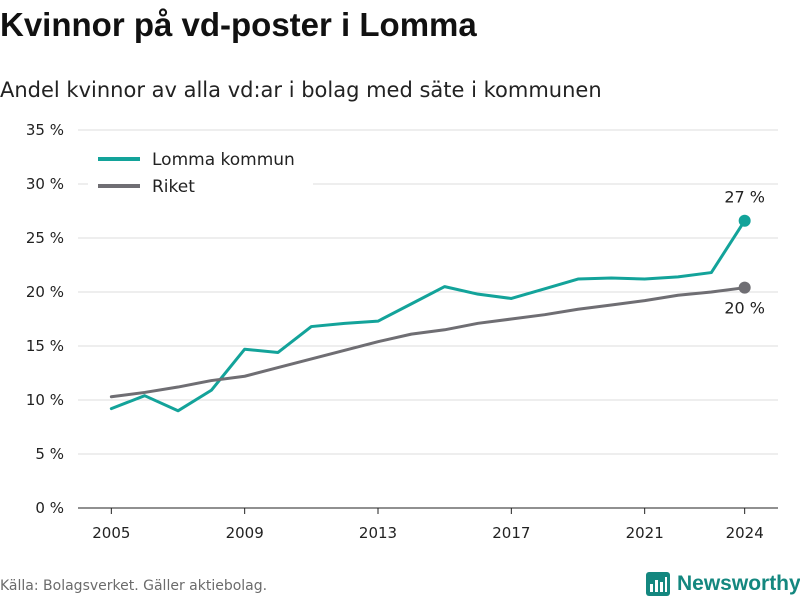 The image size is (800, 600). Describe the element at coordinates (49, 508) in the screenshot. I see `y-tick-label: 0 %` at that location.